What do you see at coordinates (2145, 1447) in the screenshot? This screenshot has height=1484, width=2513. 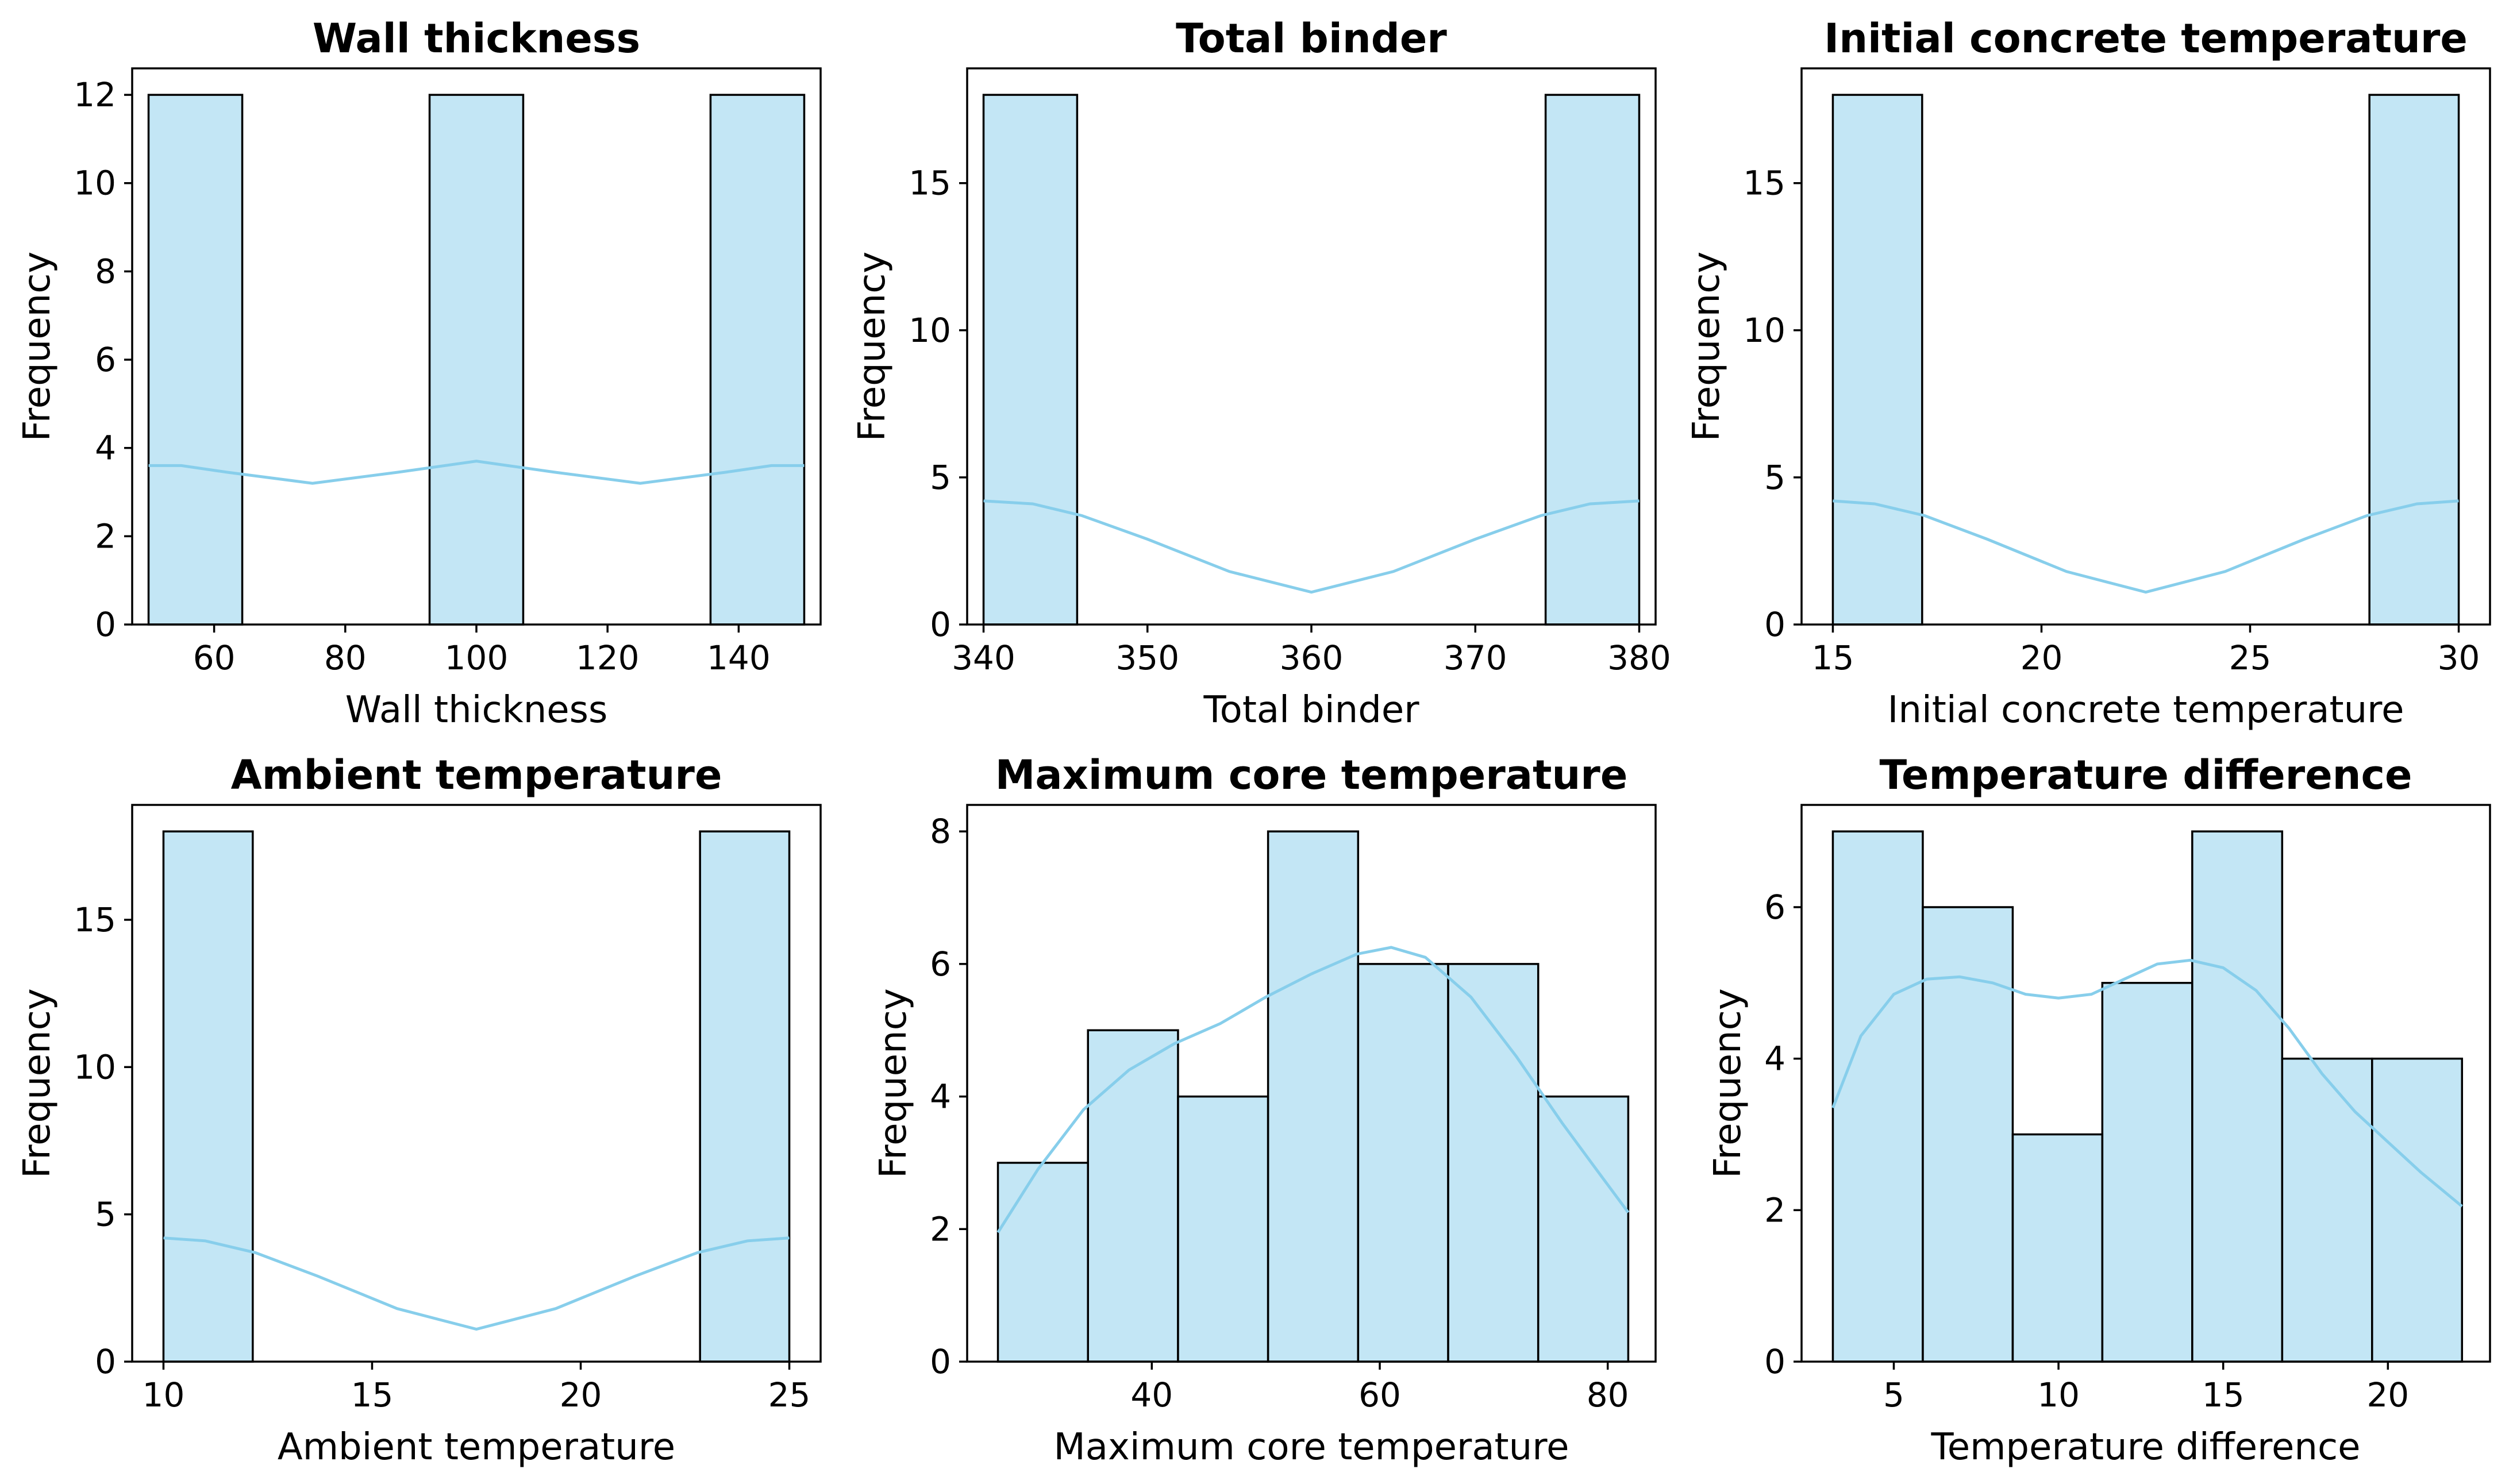 I see `x-axis-label: Temperature difference` at bounding box center [2145, 1447].